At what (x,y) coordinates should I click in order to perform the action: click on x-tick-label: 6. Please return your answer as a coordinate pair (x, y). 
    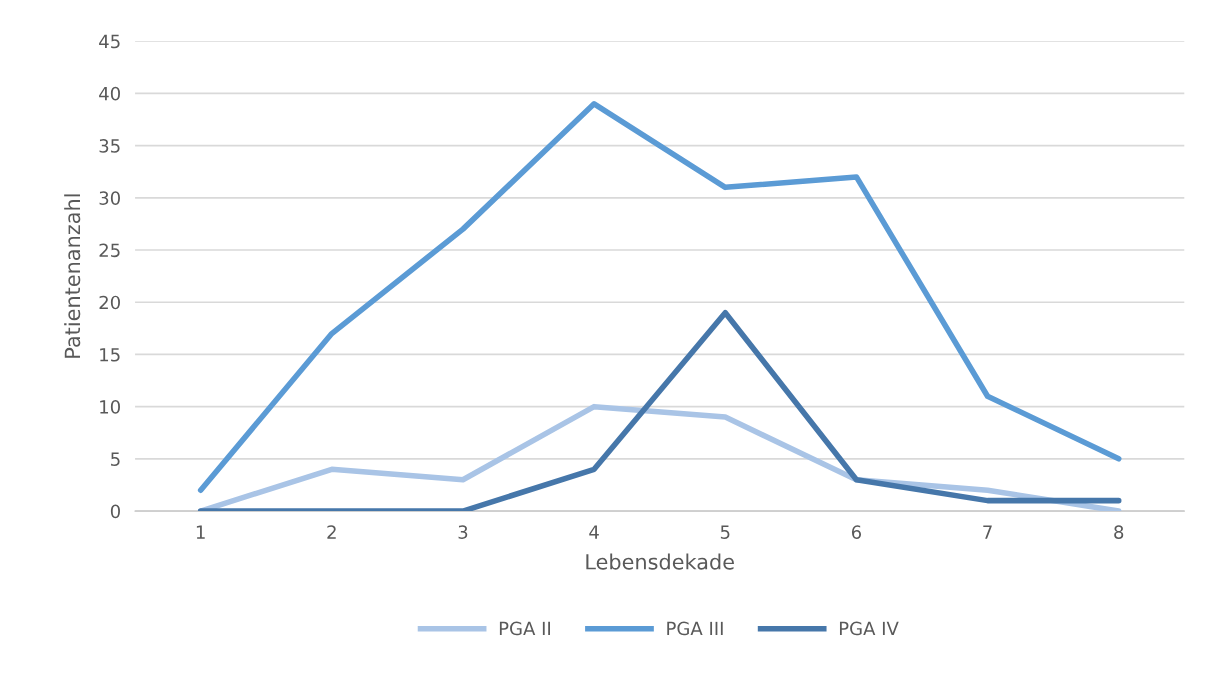
    Looking at the image, I should click on (856, 532).